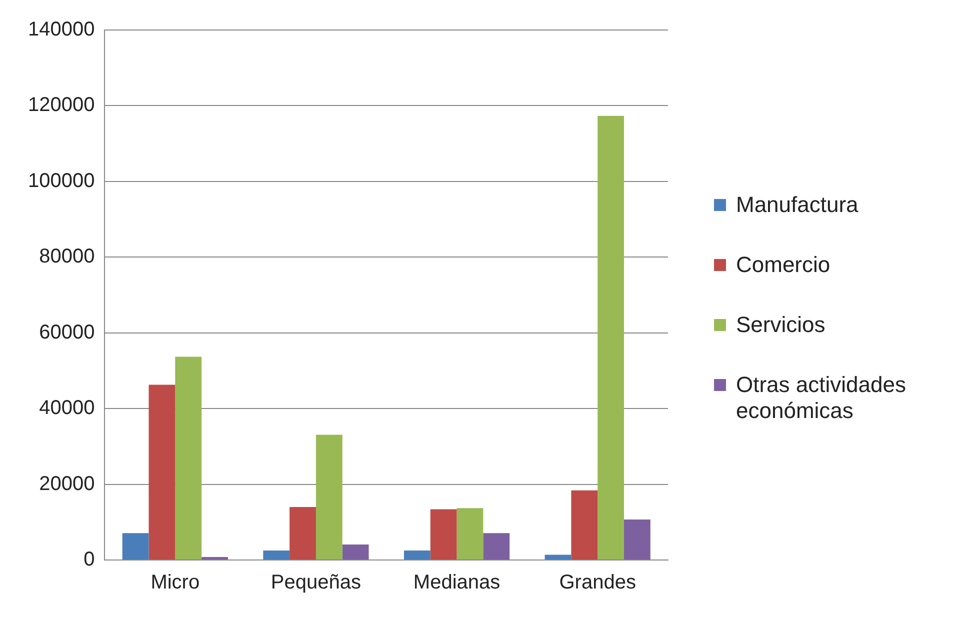 This screenshot has width=974, height=619. What do you see at coordinates (315, 583) in the screenshot?
I see `x-tick-label: Pequeñas` at bounding box center [315, 583].